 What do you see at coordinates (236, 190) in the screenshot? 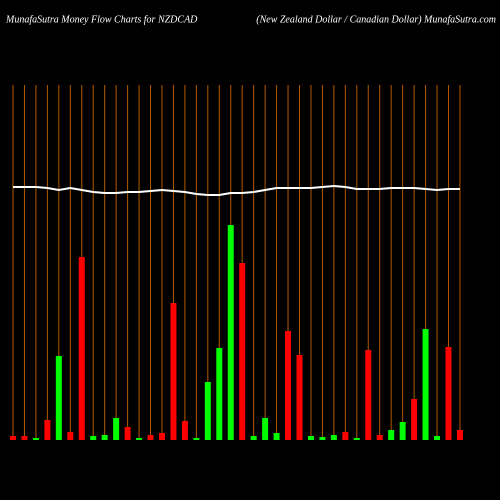
I see `money-flow-line` at bounding box center [236, 190].